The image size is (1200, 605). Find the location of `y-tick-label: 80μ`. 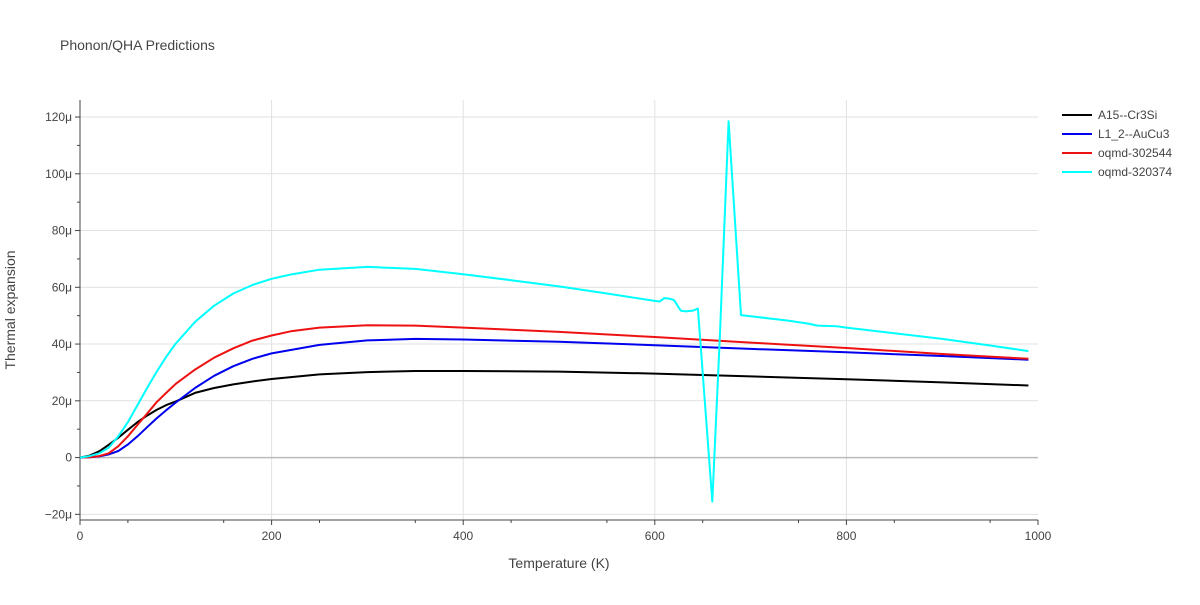

y-tick-label: 80μ is located at coordinates (62, 231).